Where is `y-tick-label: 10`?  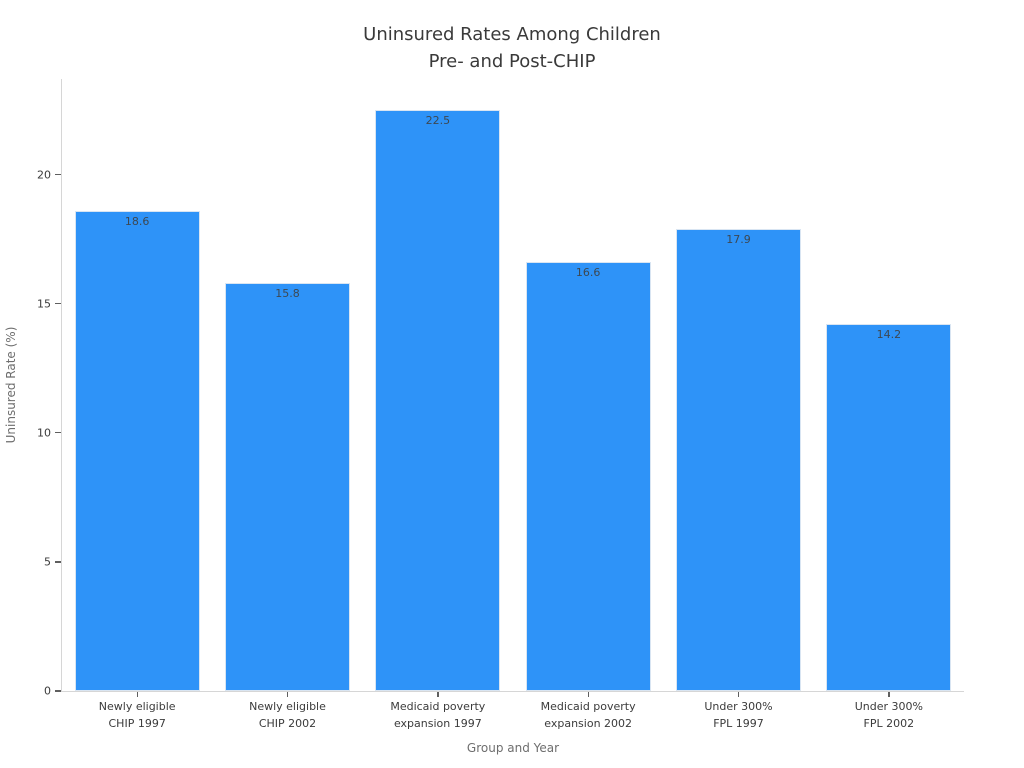
y-tick-label: 10 is located at coordinates (44, 433).